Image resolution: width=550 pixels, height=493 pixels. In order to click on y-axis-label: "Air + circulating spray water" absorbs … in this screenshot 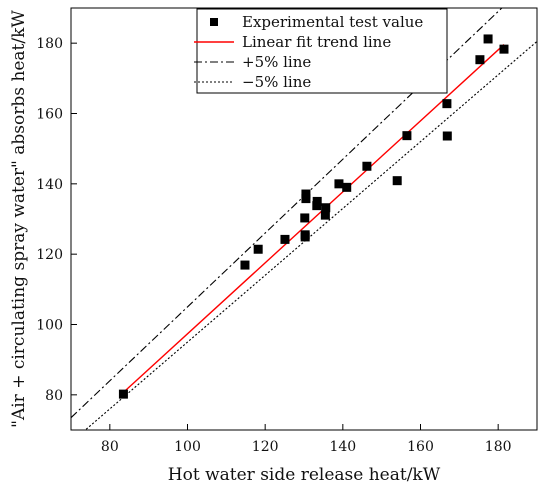, I will do `click(19, 219)`.